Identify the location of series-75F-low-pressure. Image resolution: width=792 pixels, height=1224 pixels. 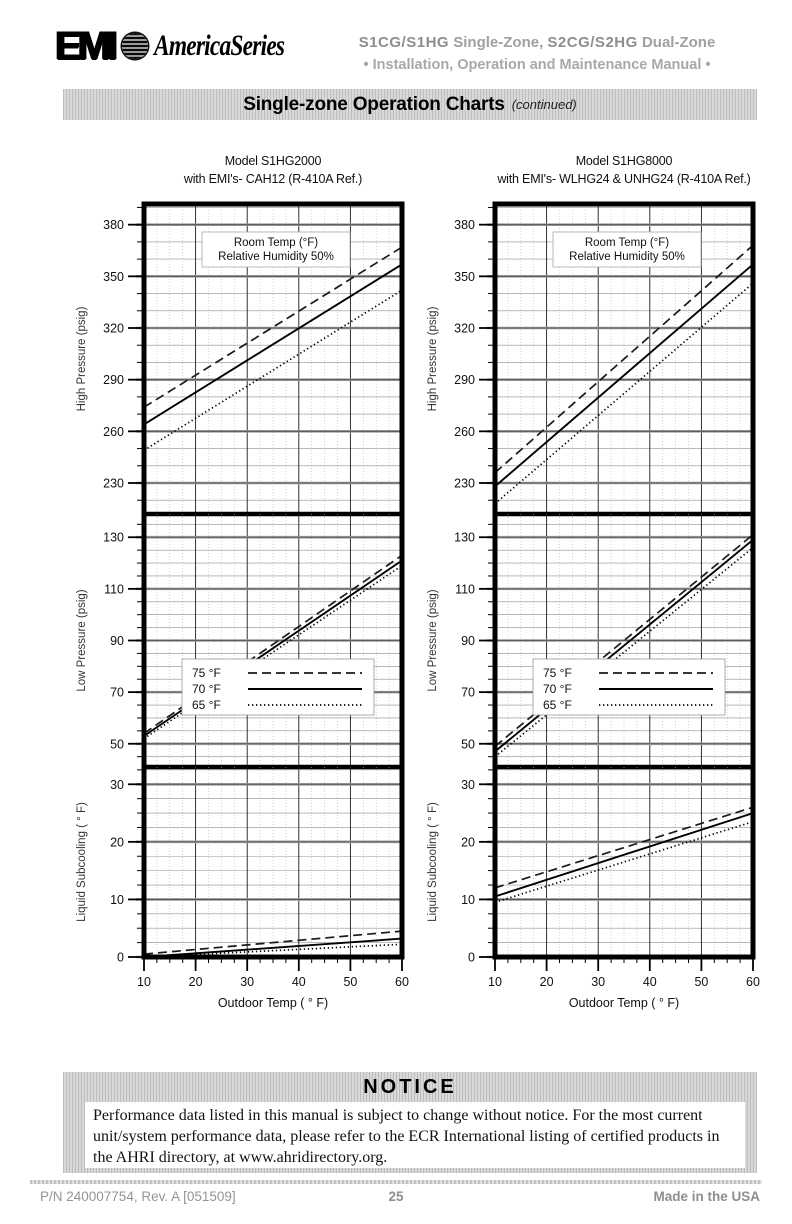
(273, 644).